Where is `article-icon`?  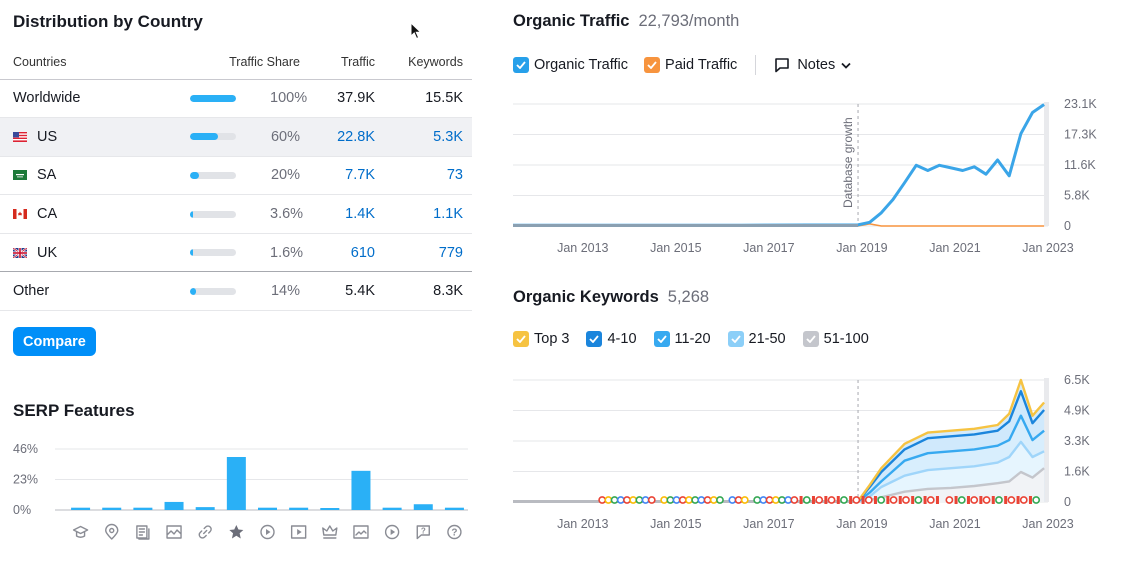 article-icon is located at coordinates (143, 532).